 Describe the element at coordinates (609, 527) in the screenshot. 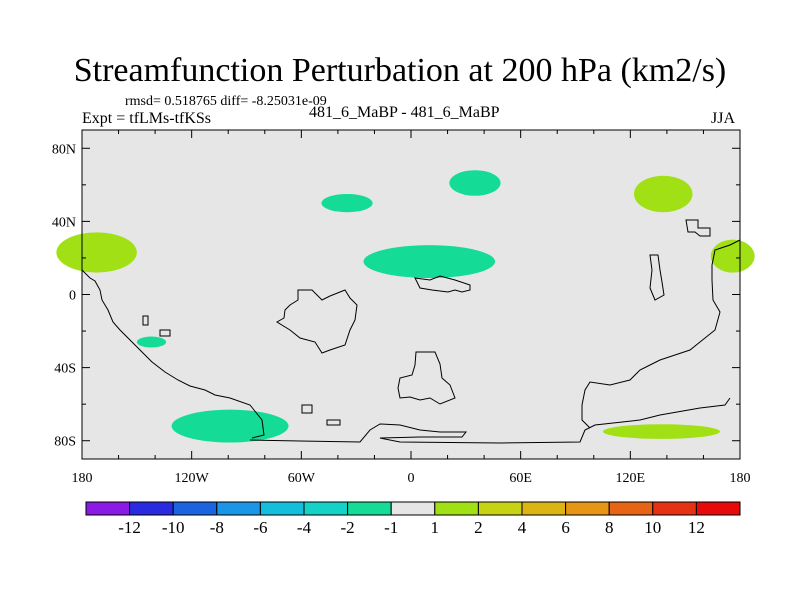

I see `colorbar-label: 8` at that location.